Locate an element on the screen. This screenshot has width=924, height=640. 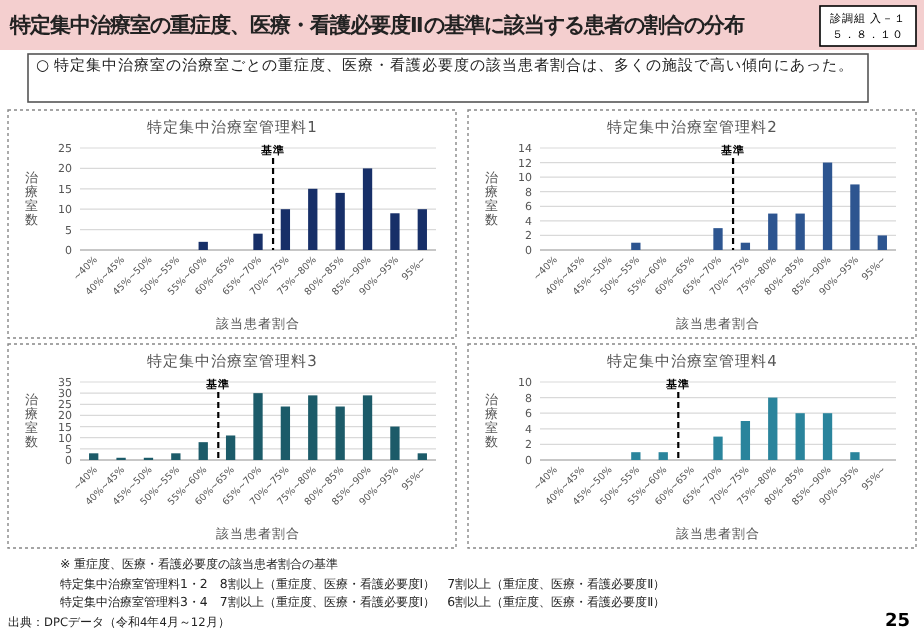
text: 25 is located at coordinates (897, 622).